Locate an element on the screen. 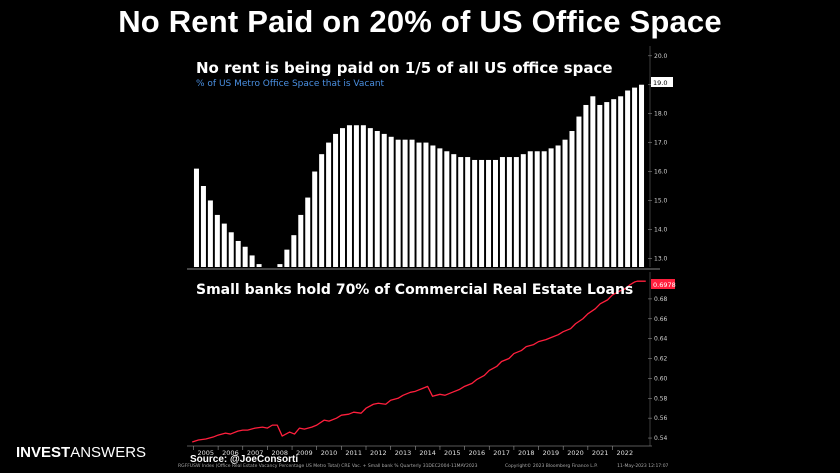 This screenshot has height=473, width=840. brand-bold: INVEST is located at coordinates (43, 452).